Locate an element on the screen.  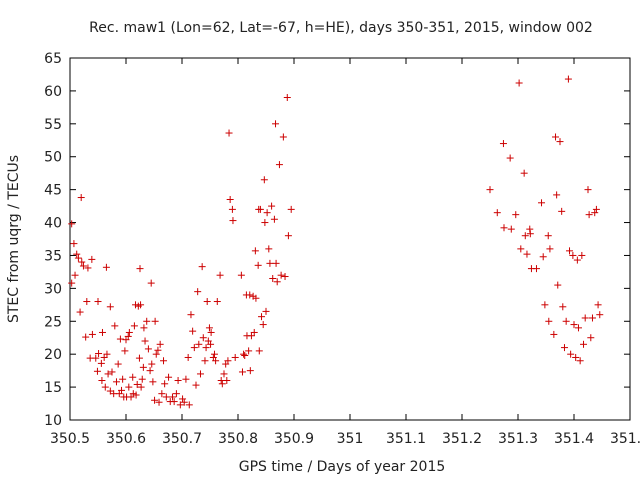
x-tick-label: 351.3 is located at coordinates (518, 439).